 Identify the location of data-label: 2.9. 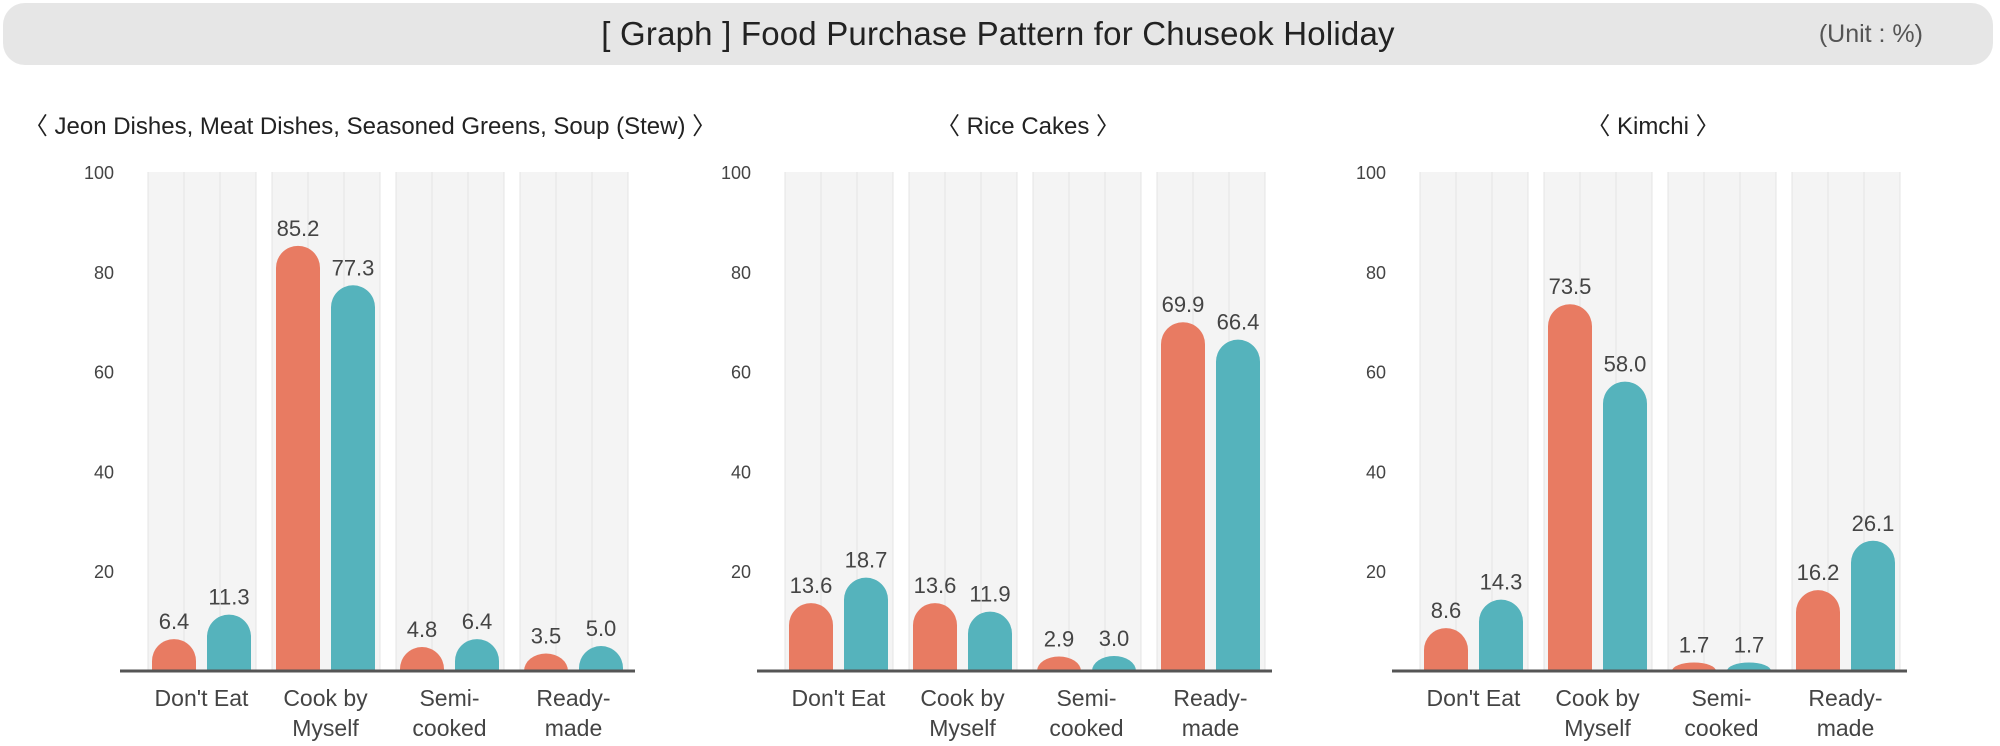
(1059, 639).